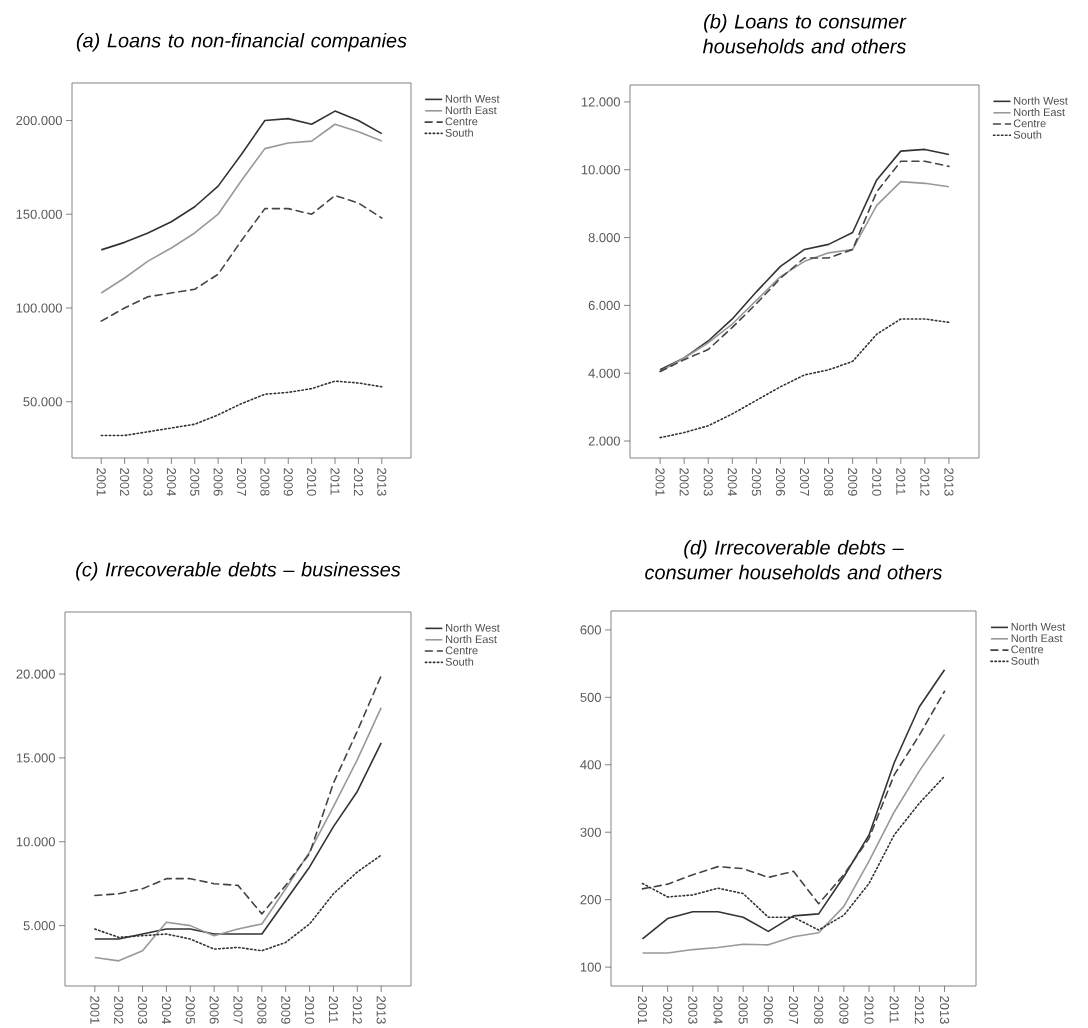 Image resolution: width=1088 pixels, height=1028 pixels. Describe the element at coordinates (604, 305) in the screenshot. I see `y-tick-label: 6.000` at that location.